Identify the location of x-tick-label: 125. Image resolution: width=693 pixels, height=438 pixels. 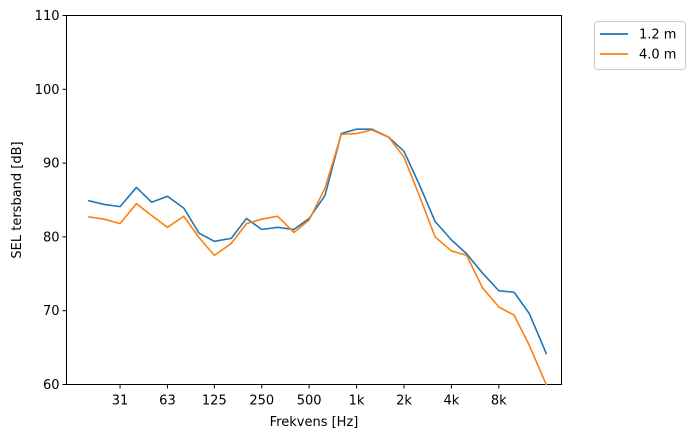
(214, 401).